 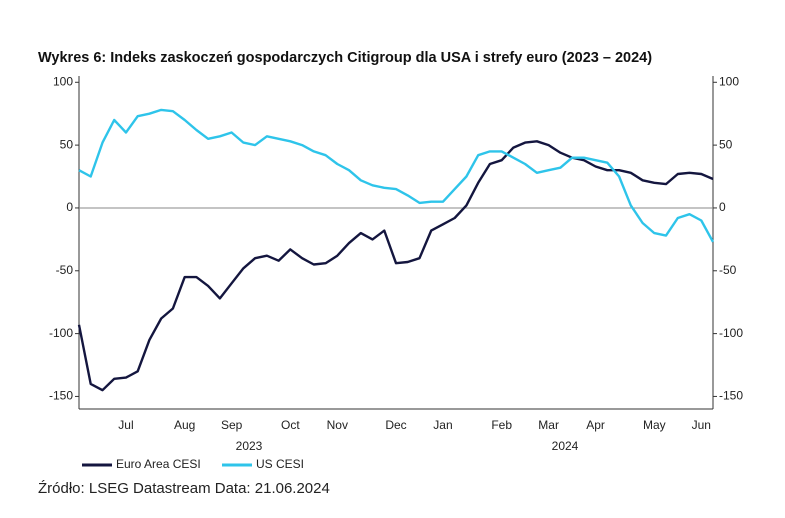 I want to click on y2-tick-label: -50, so click(x=728, y=270).